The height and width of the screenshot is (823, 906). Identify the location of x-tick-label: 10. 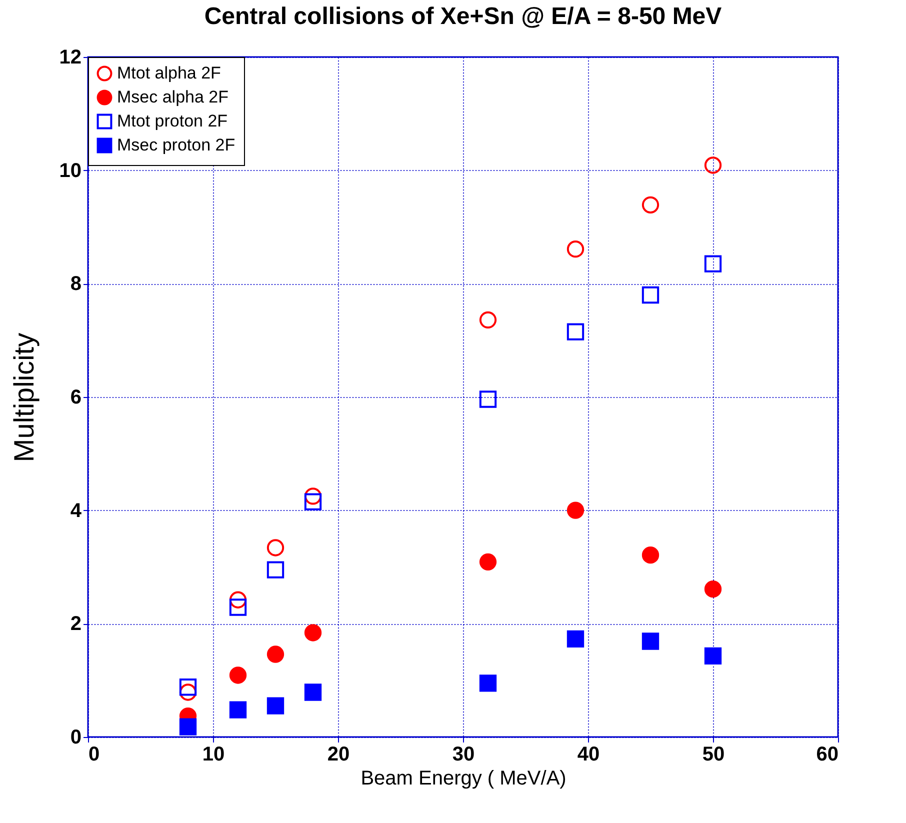
(213, 755).